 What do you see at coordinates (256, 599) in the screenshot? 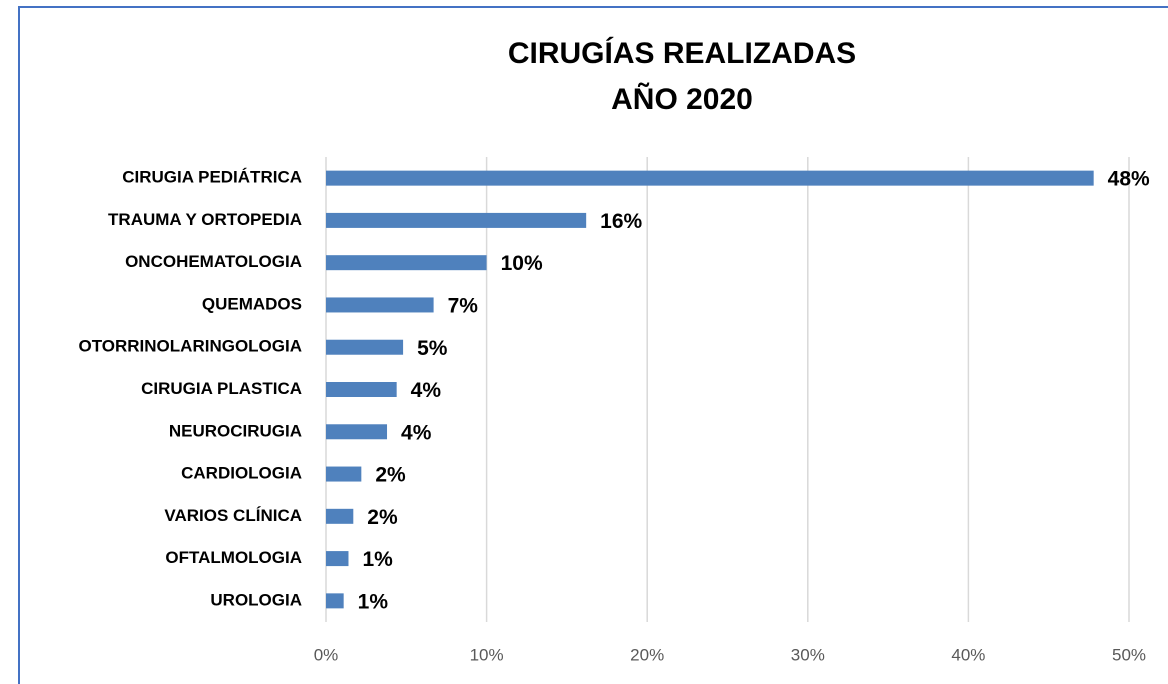
I see `y-tick-label: UROLOGIA` at bounding box center [256, 599].